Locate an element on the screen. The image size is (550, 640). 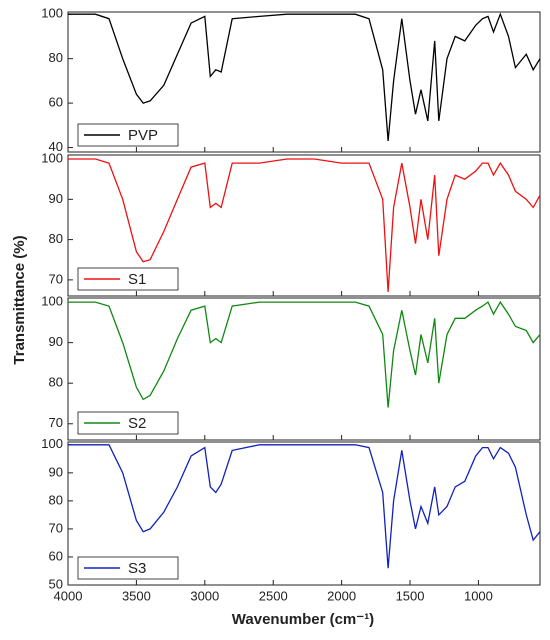
legend-label: PVP is located at coordinates (143, 135).